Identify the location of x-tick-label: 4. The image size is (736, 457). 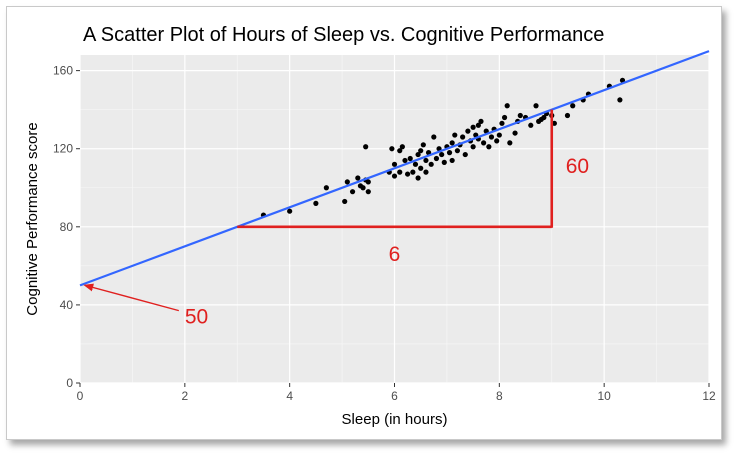
(289, 396).